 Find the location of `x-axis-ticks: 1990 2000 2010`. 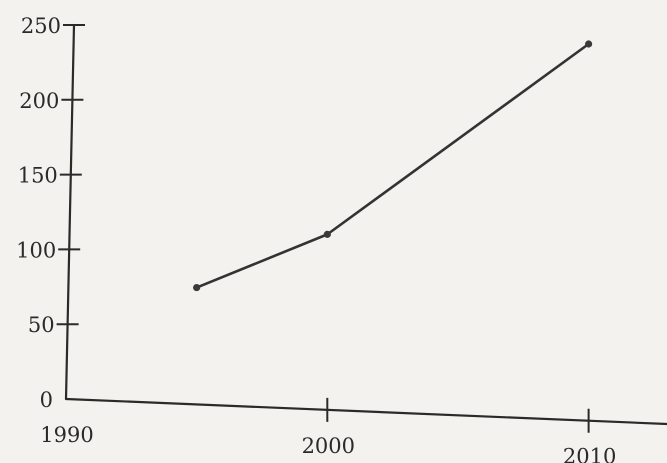

x-axis-ticks: 1990 2000 2010 is located at coordinates (328, 430).